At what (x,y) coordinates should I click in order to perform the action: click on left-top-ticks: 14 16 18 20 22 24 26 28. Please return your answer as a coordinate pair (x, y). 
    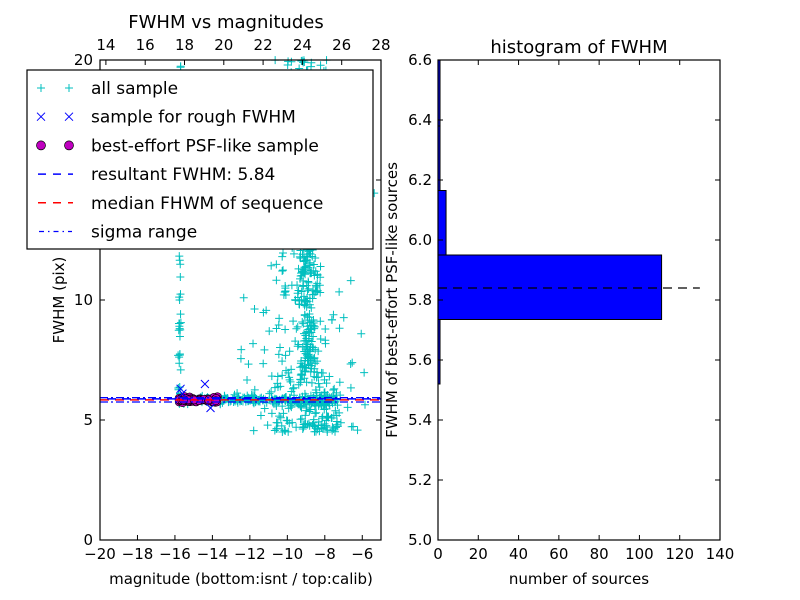
    Looking at the image, I should click on (243, 50).